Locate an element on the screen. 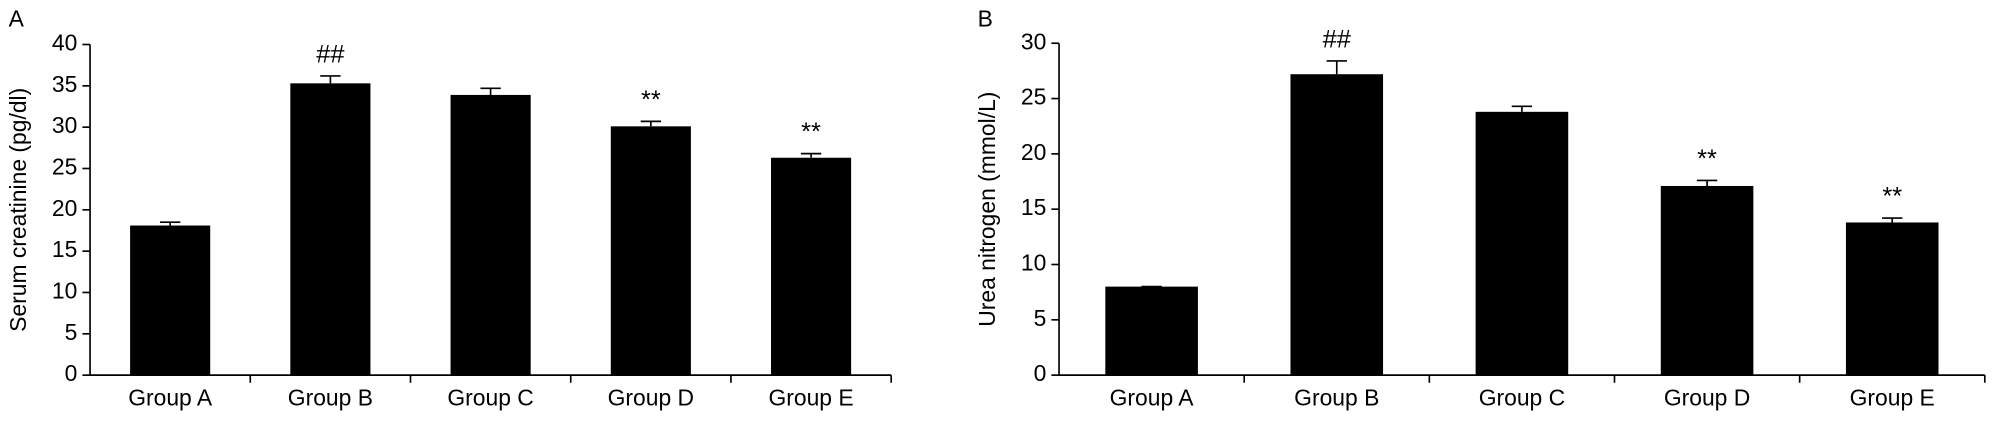 Image resolution: width=1996 pixels, height=426 pixels. y-tick-label: 40 is located at coordinates (64, 43).